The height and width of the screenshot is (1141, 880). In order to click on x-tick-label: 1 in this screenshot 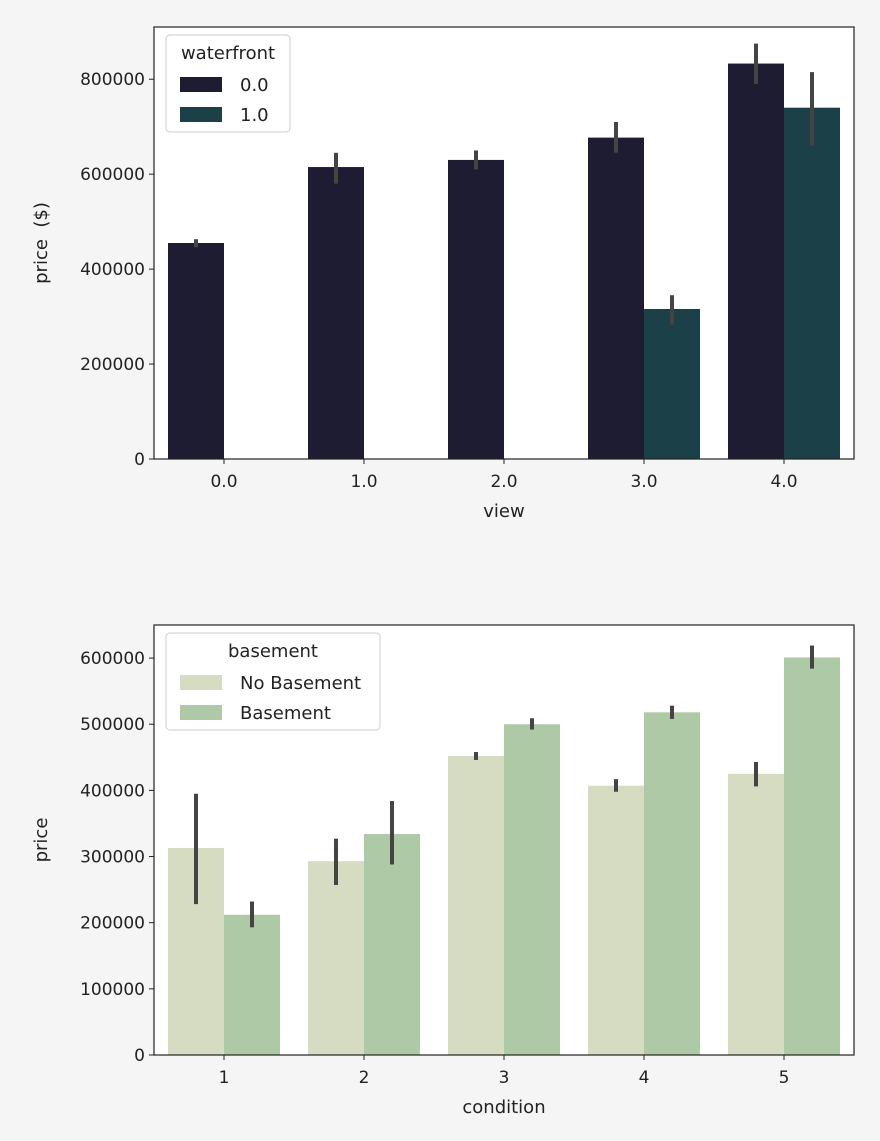, I will do `click(224, 1078)`.